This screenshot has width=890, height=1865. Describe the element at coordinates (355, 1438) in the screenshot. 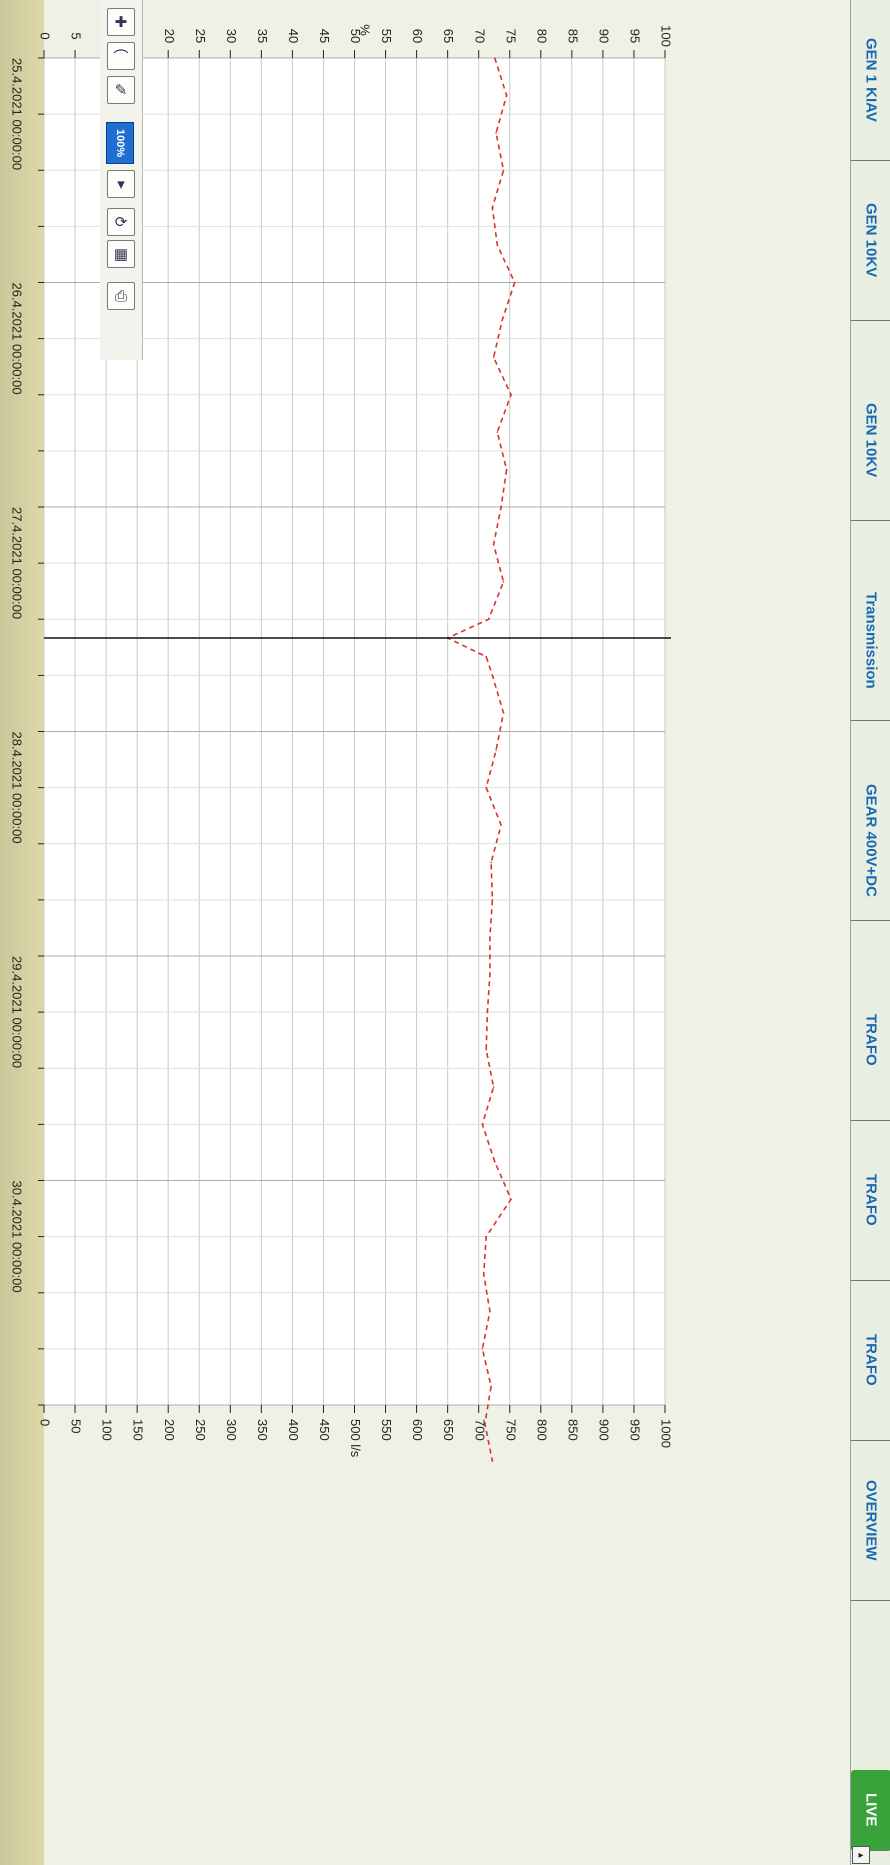

I see `flow-tick-label: 500 l/s` at that location.